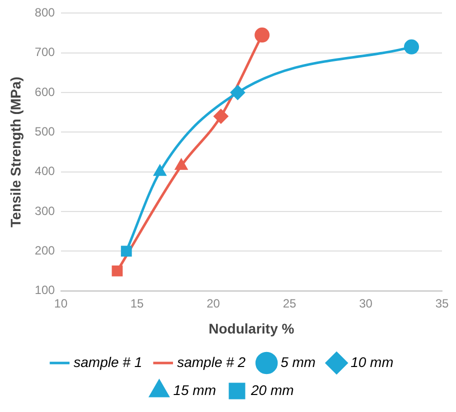 This screenshot has width=456, height=412. Describe the element at coordinates (45, 131) in the screenshot. I see `y-tick-label: 500` at that location.